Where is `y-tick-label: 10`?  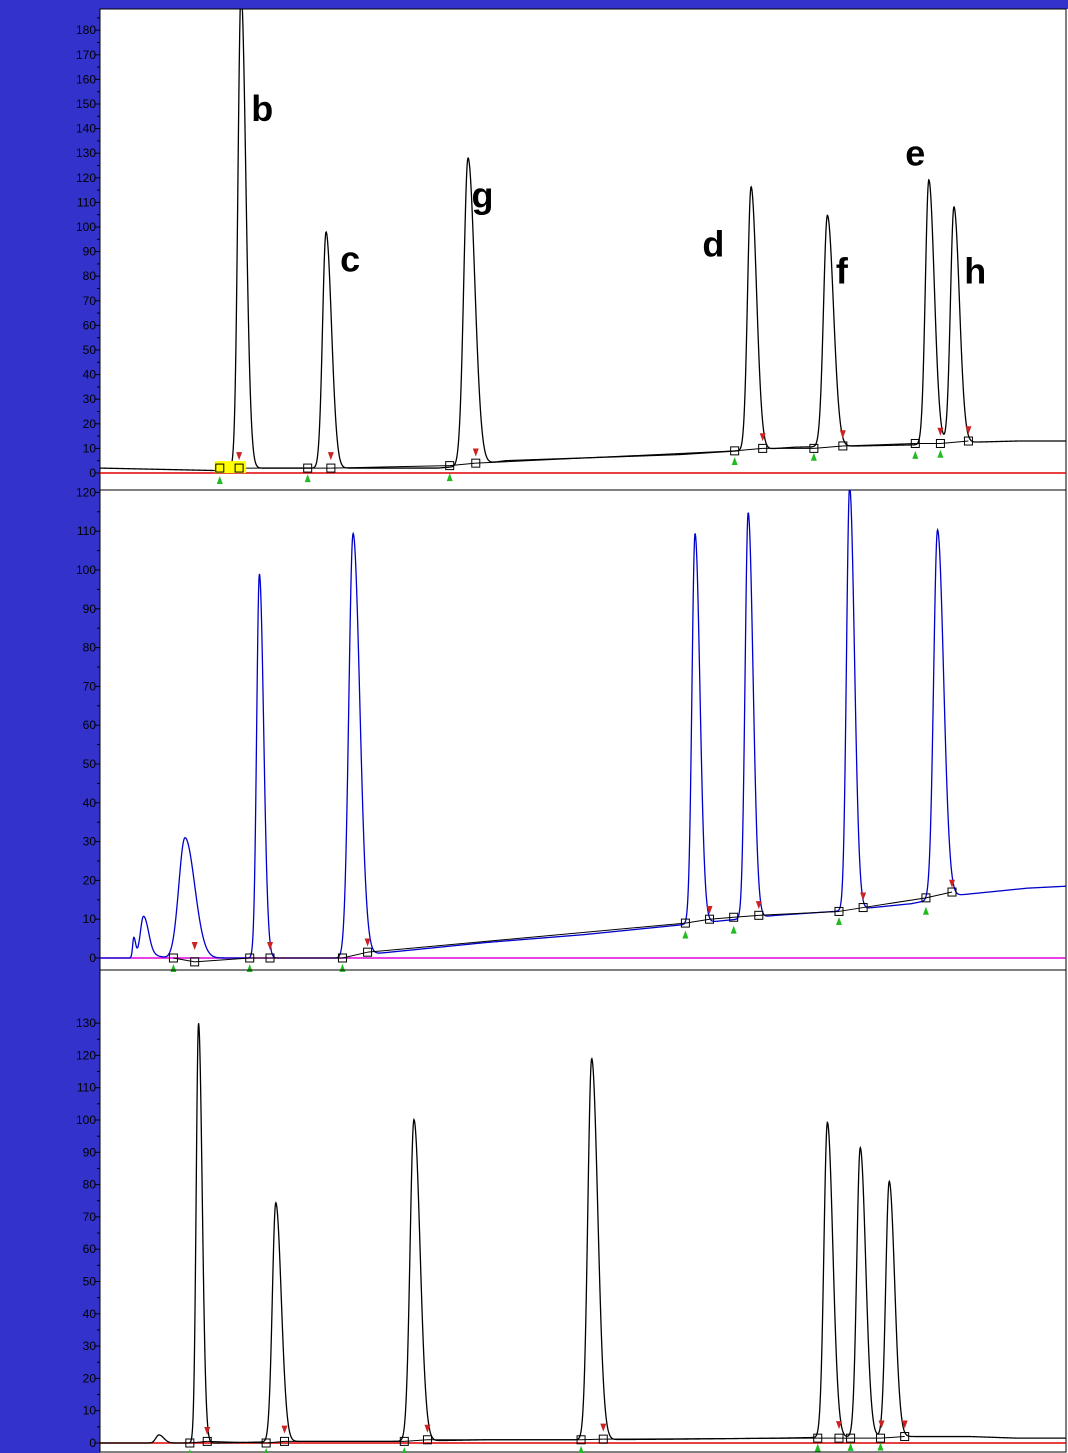 y-tick-label: 10 is located at coordinates (90, 919).